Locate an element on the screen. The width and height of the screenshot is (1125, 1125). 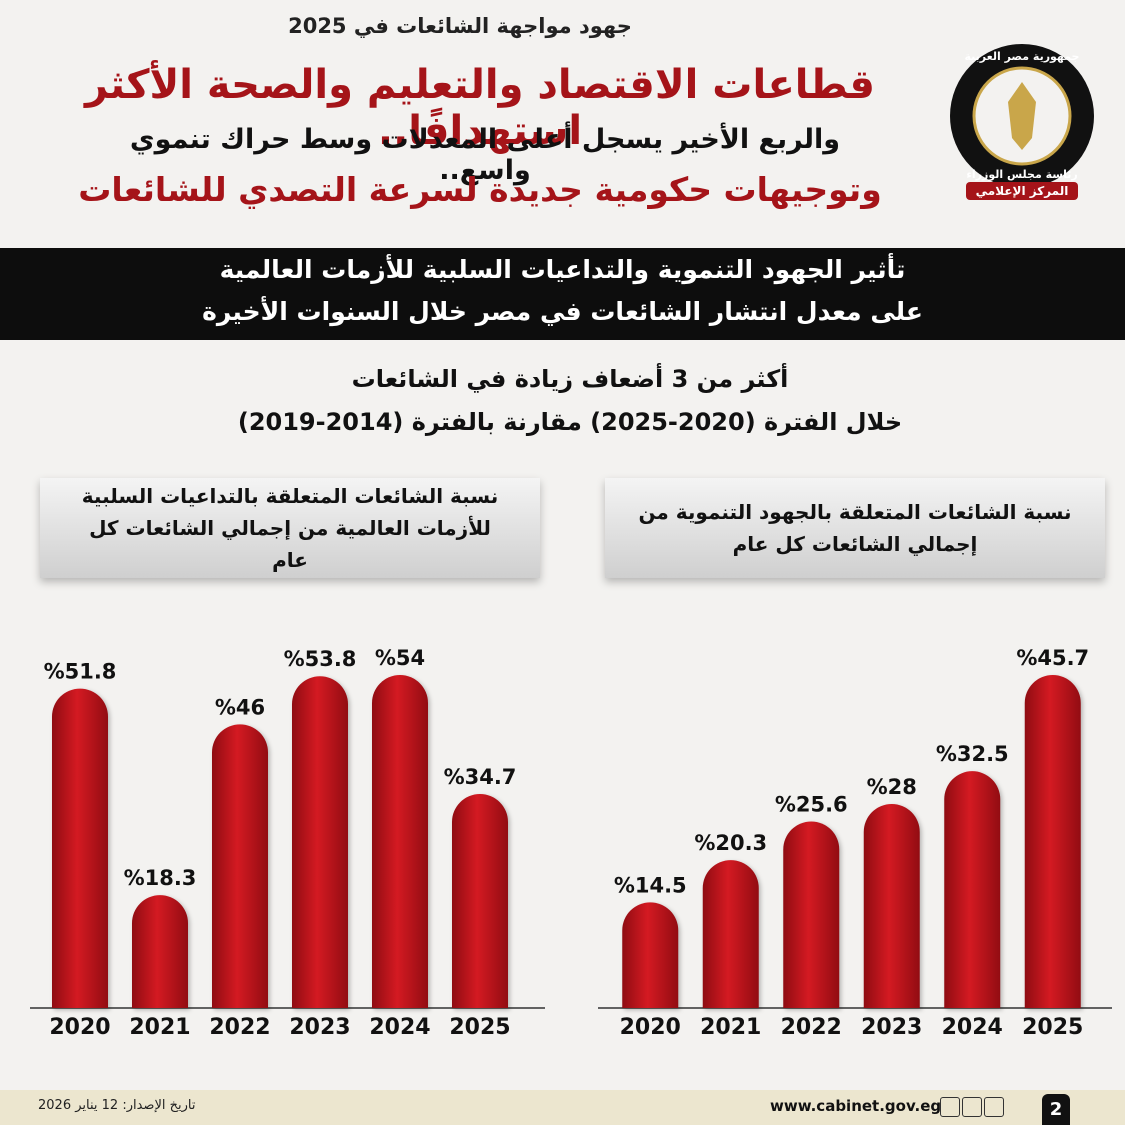
value-label: %25.6 is located at coordinates (811, 804).